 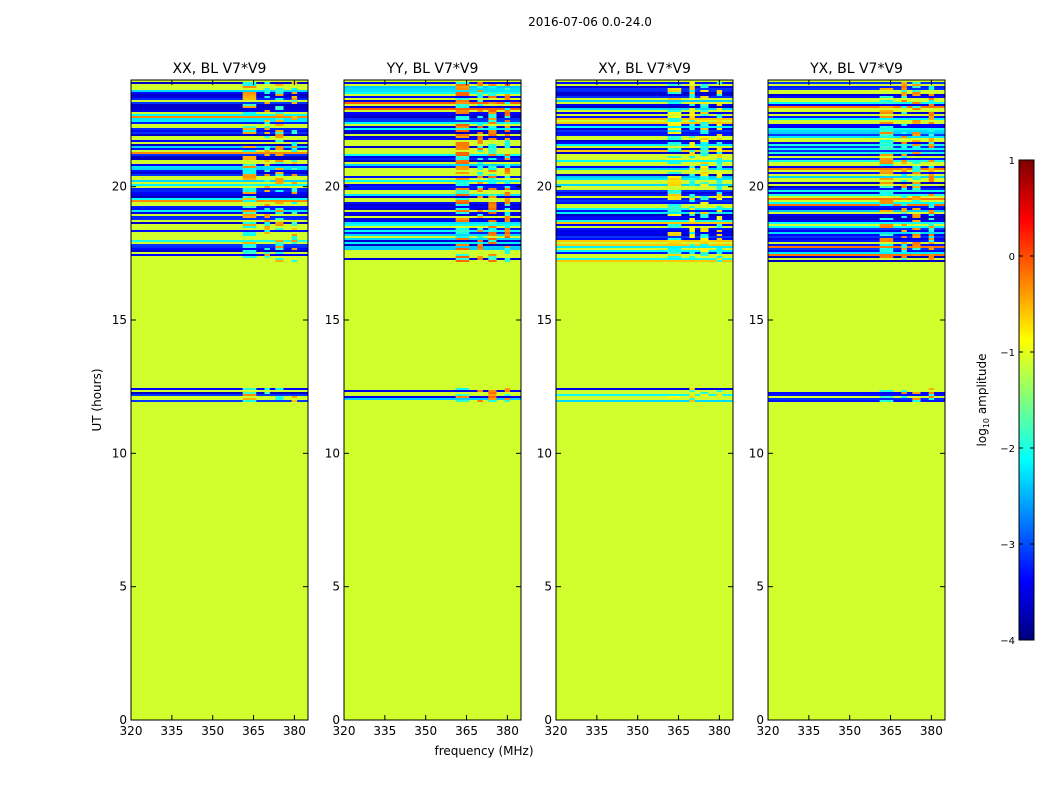 What do you see at coordinates (856, 400) in the screenshot?
I see `panel-frame` at bounding box center [856, 400].